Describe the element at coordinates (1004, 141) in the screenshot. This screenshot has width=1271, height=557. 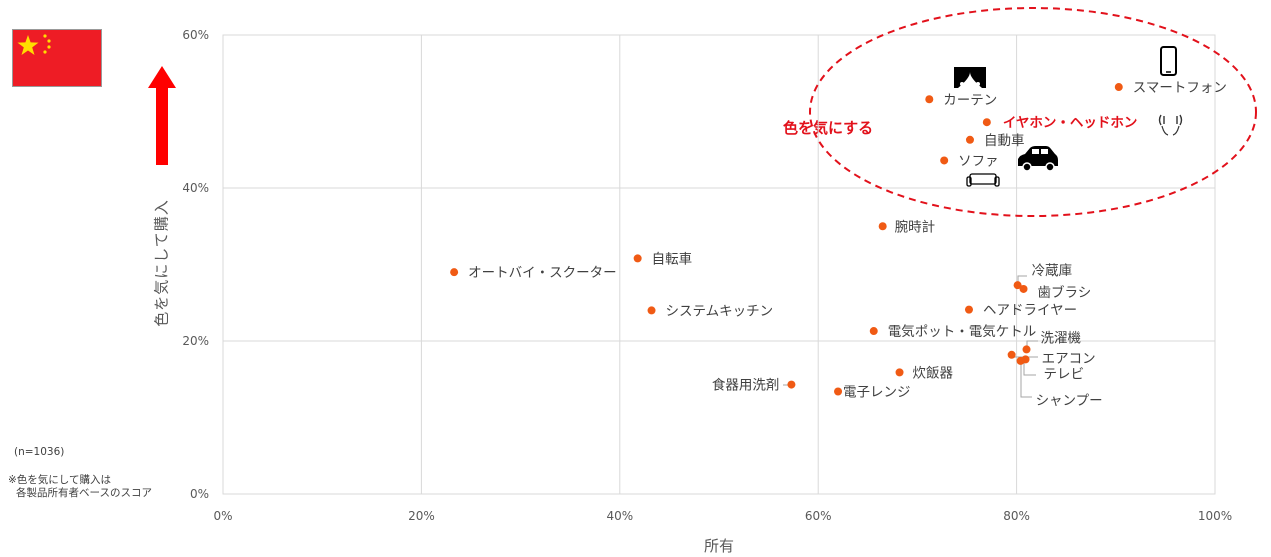
I see `point-label: 自動車` at that location.